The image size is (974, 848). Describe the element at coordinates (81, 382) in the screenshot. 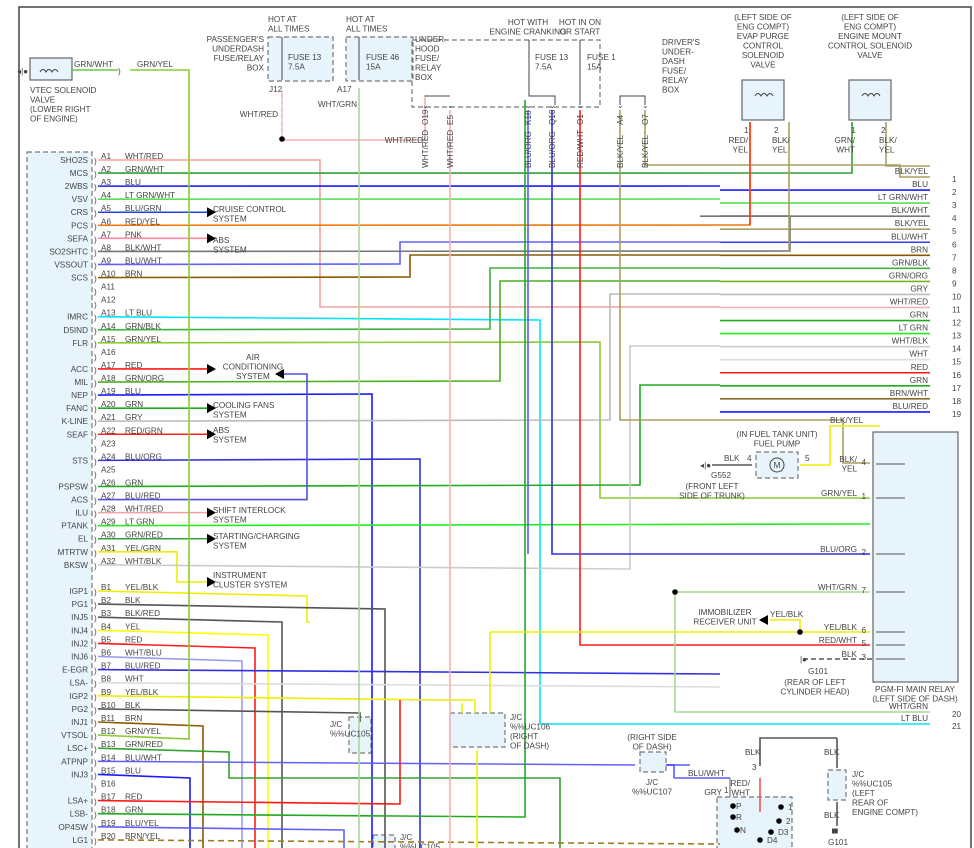

I see `ecm-signal-A18: MIL` at that location.